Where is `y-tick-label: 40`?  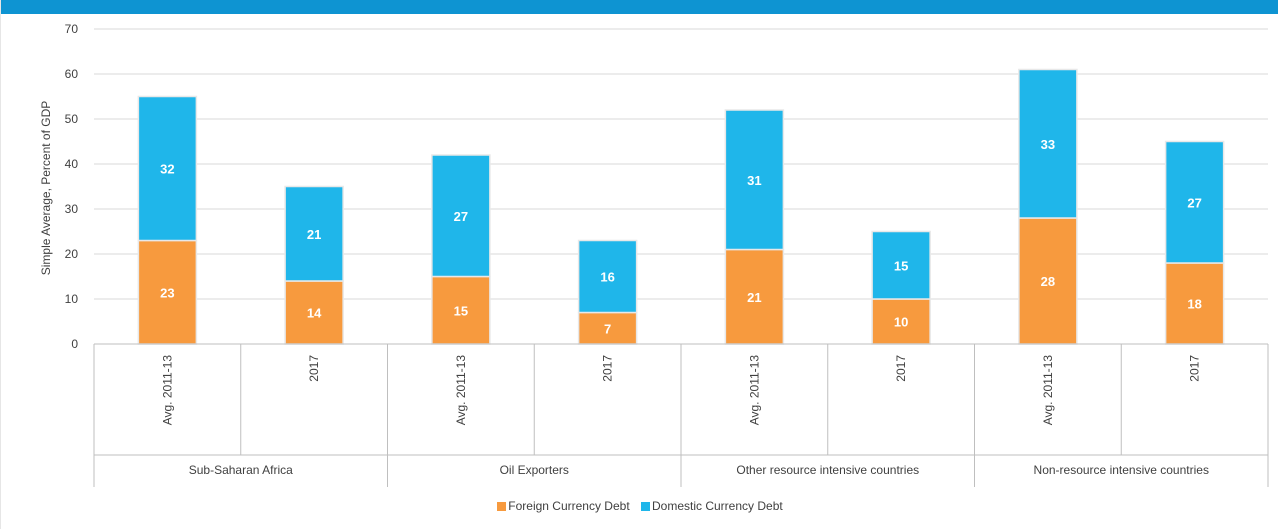
y-tick-label: 40 is located at coordinates (72, 164).